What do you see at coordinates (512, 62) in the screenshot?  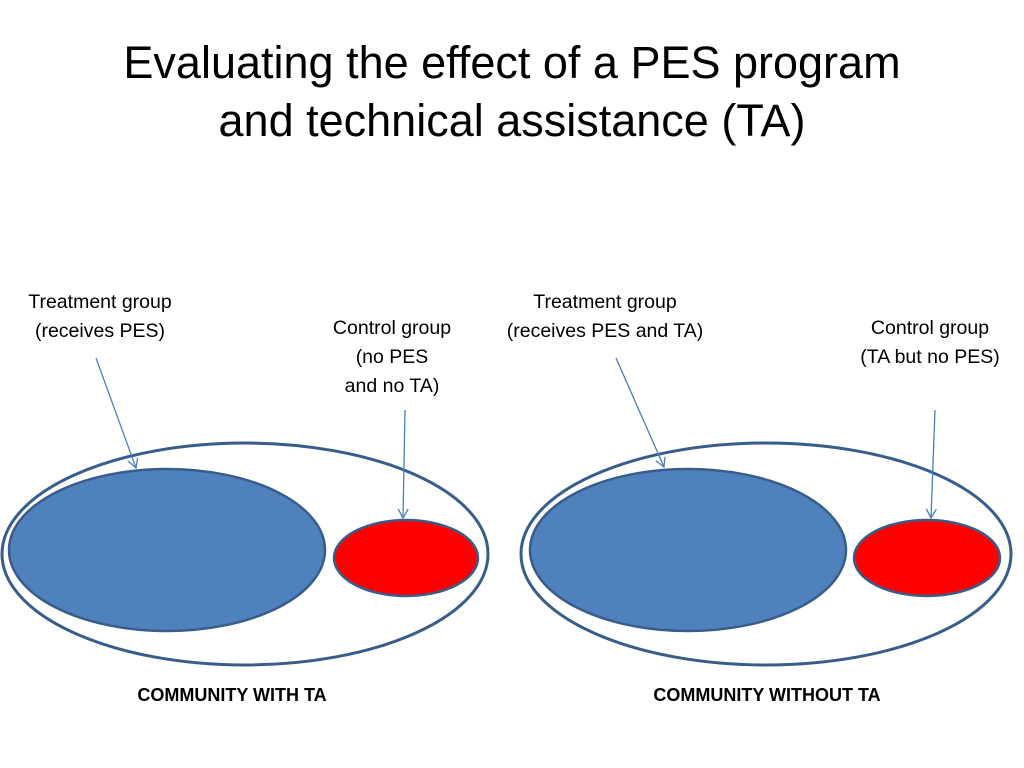 I see `title-line-1: Evaluating the effect of a PES program` at bounding box center [512, 62].